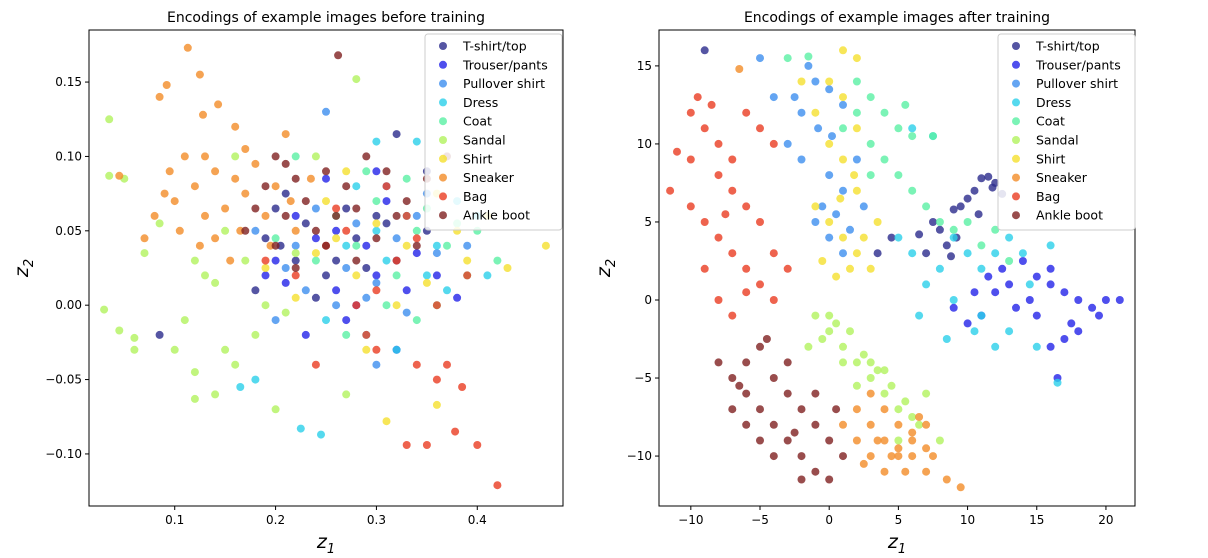  I want to click on x-axis-label: z1, so click(896, 544).